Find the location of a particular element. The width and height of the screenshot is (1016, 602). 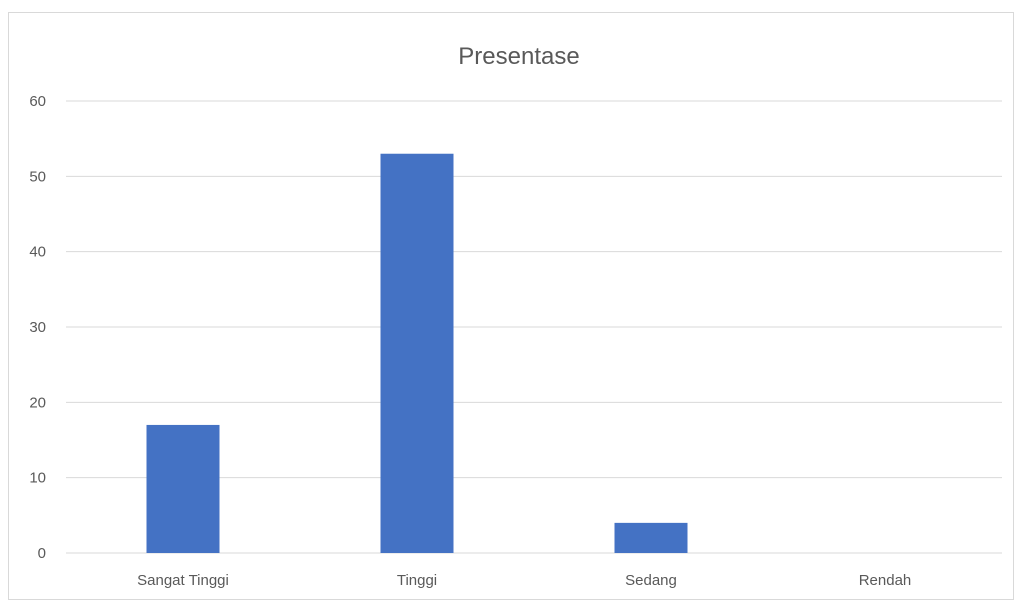

x-category-label: Tinggi is located at coordinates (417, 580).